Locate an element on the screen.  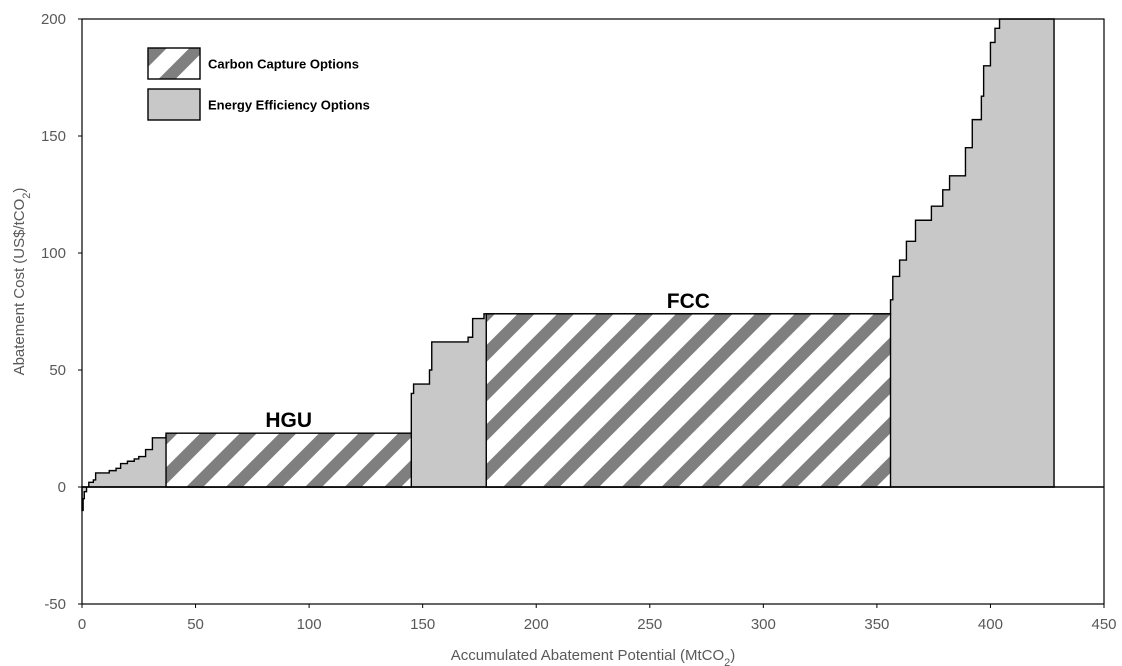
x-tick-label: 200 is located at coordinates (536, 624).